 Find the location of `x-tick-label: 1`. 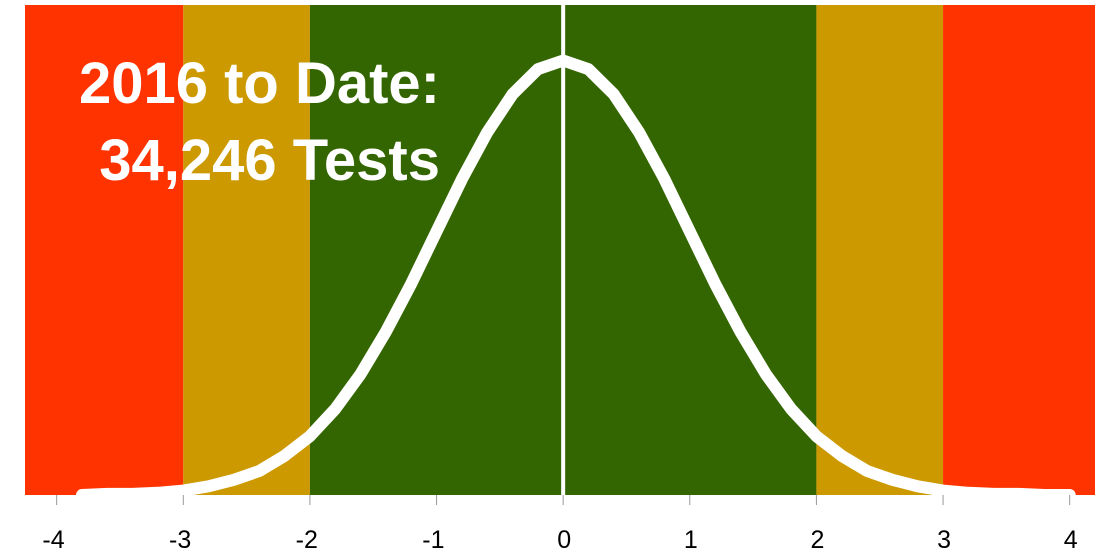

x-tick-label: 1 is located at coordinates (691, 538).